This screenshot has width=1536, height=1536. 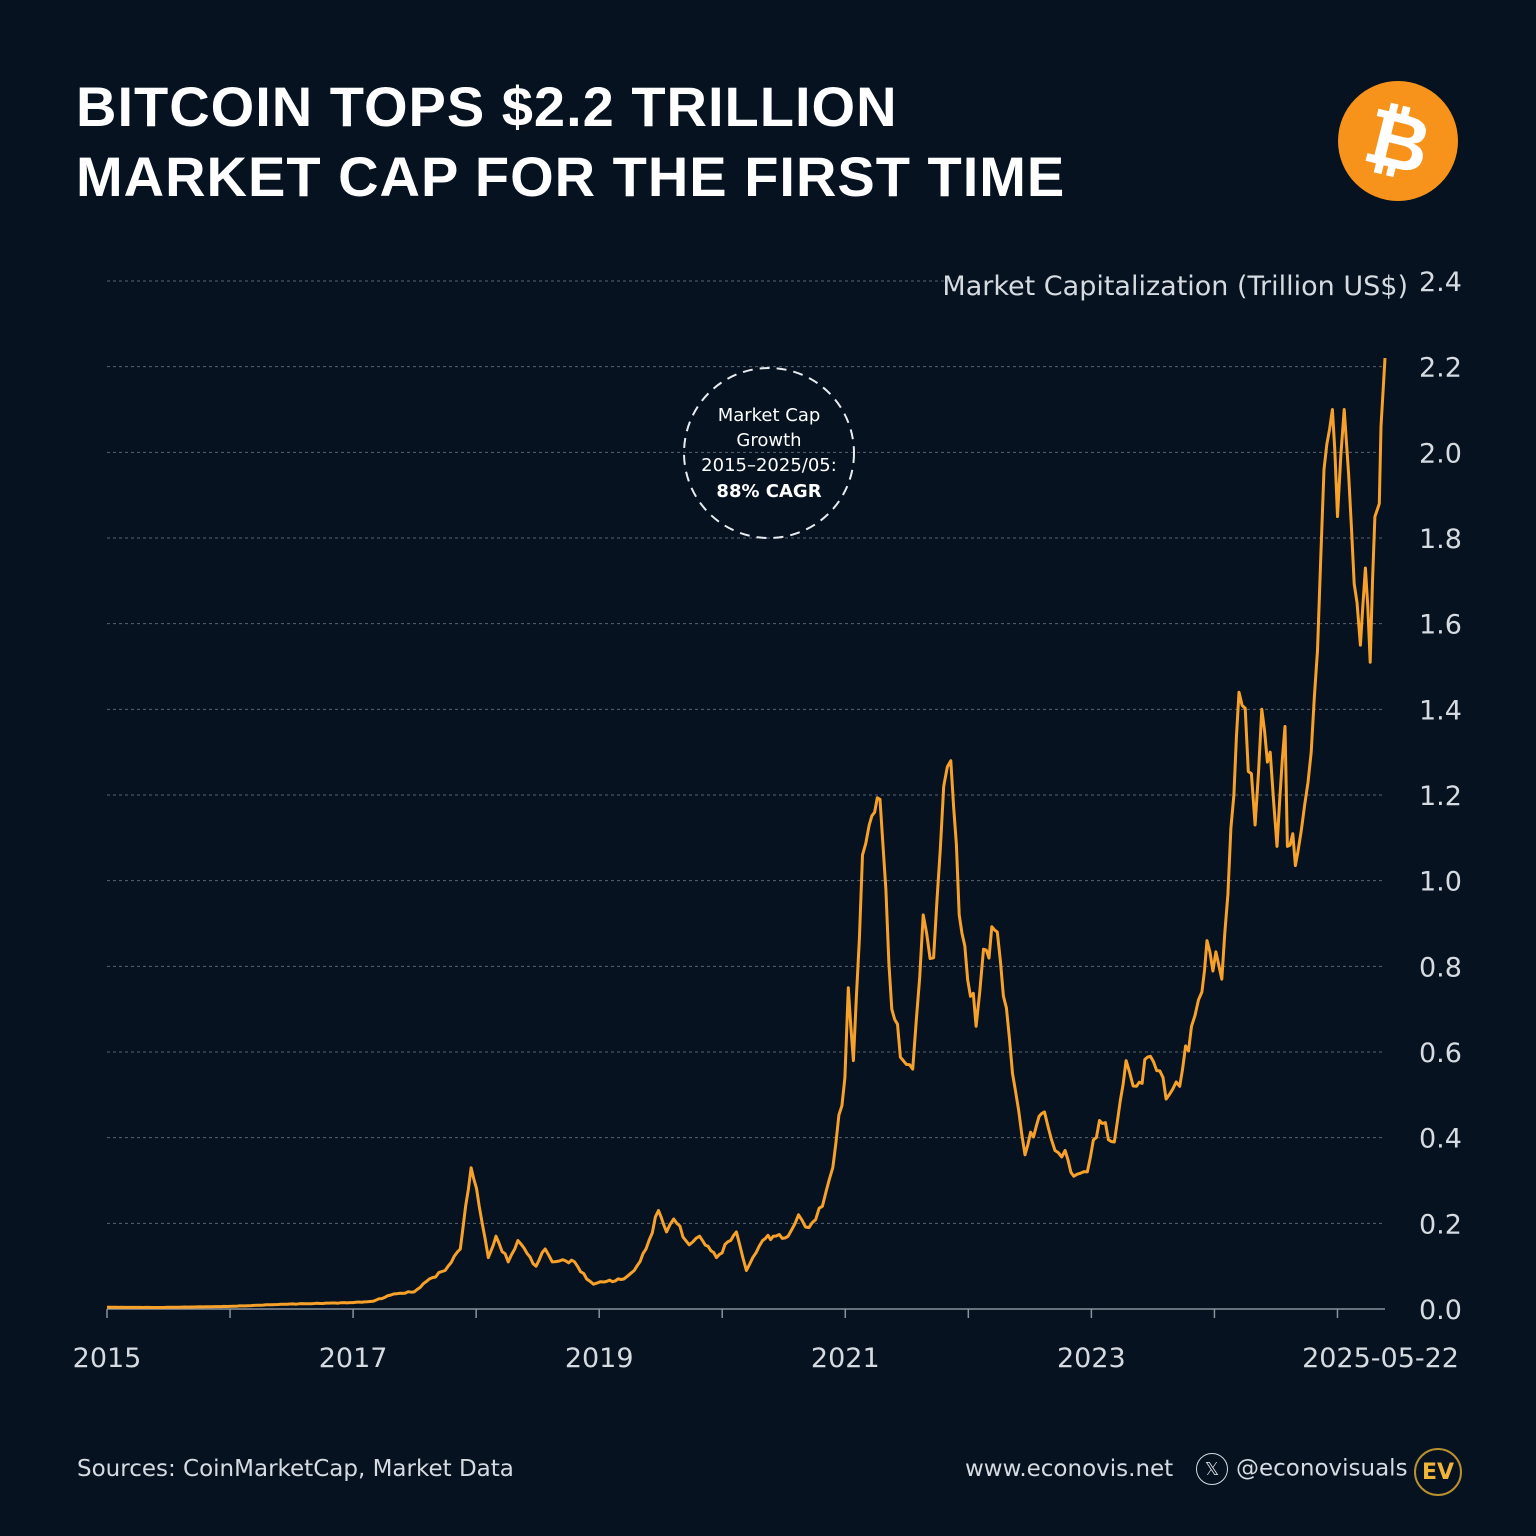 I want to click on bitcoin-icon: ₿, so click(x=1398, y=141).